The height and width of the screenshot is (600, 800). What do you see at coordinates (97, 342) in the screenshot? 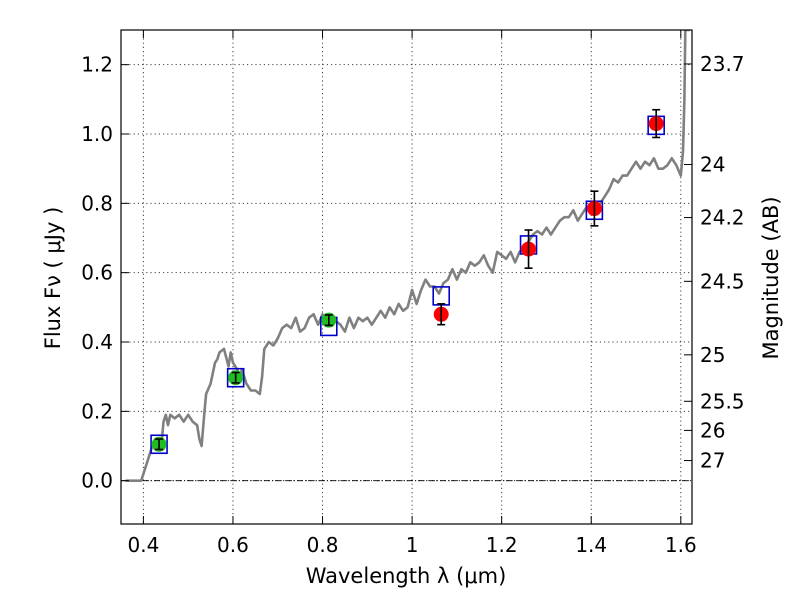
I see `y-tick-label: 0.4` at bounding box center [97, 342].